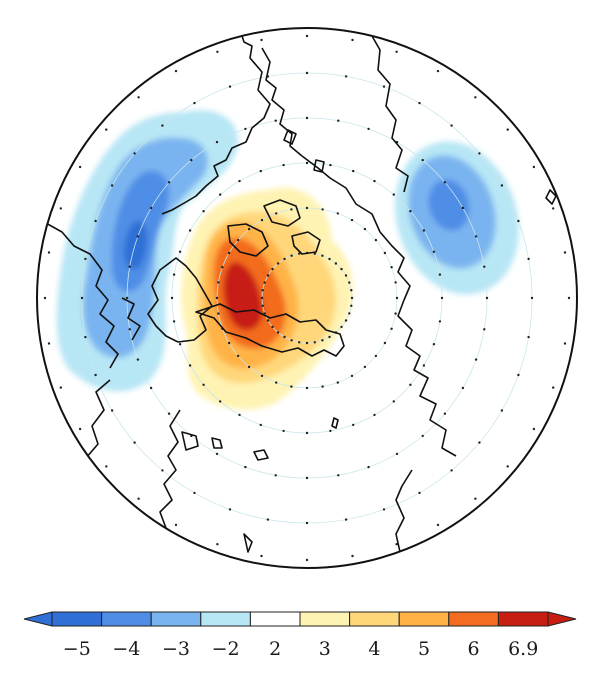  What do you see at coordinates (306, 243) in the screenshot?
I see `coastline-franz-josef` at bounding box center [306, 243].